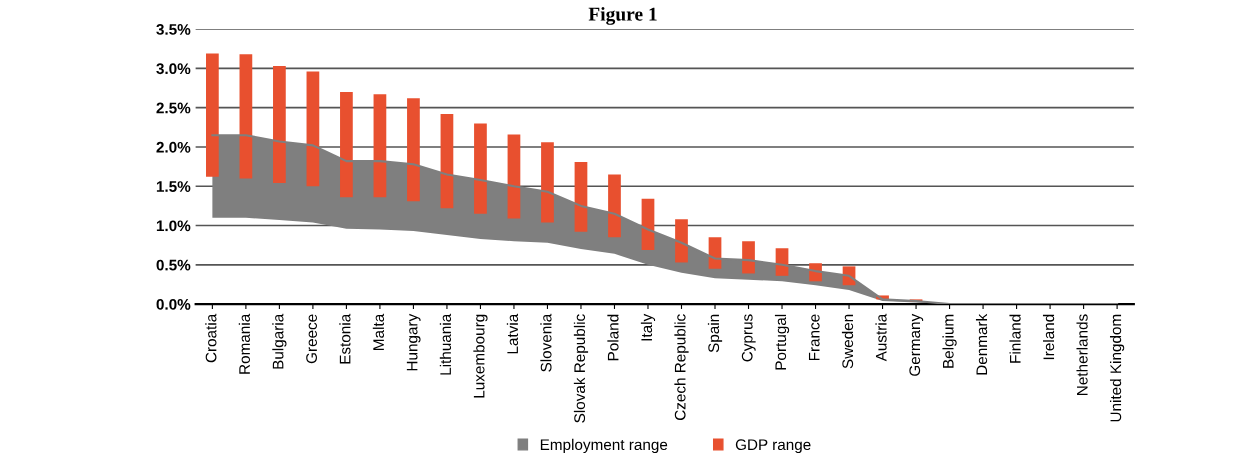 This screenshot has height=470, width=1246. I want to click on y-tick-label: 2.5%, so click(173, 108).